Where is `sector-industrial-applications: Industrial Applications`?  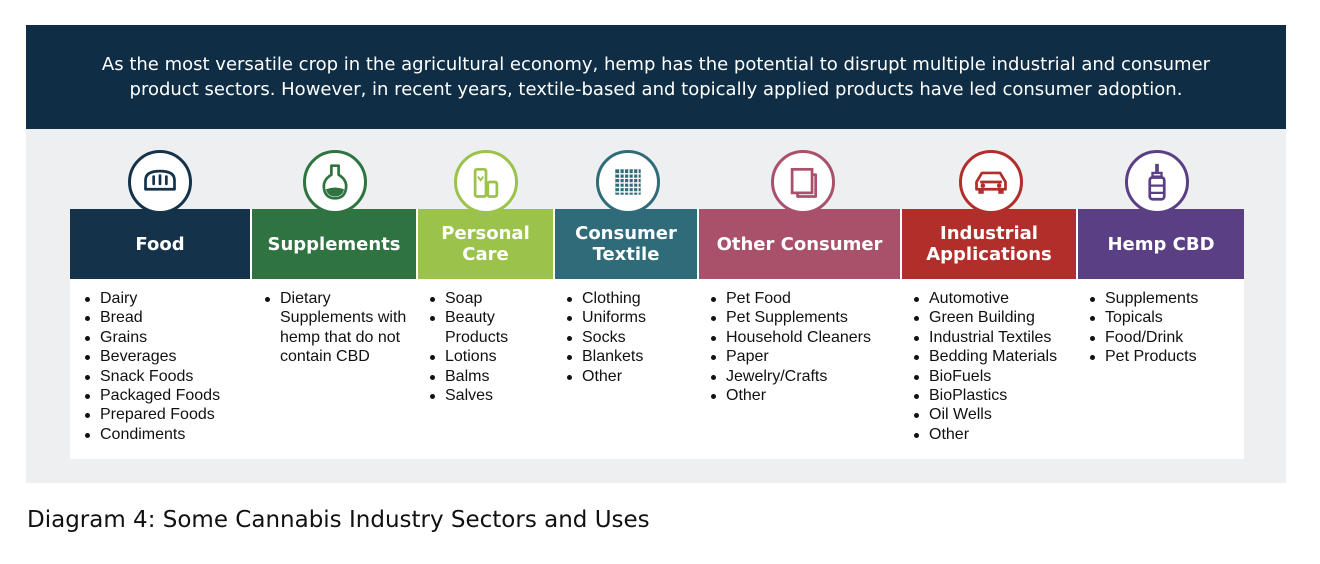 sector-industrial-applications: Industrial Applications is located at coordinates (990, 244).